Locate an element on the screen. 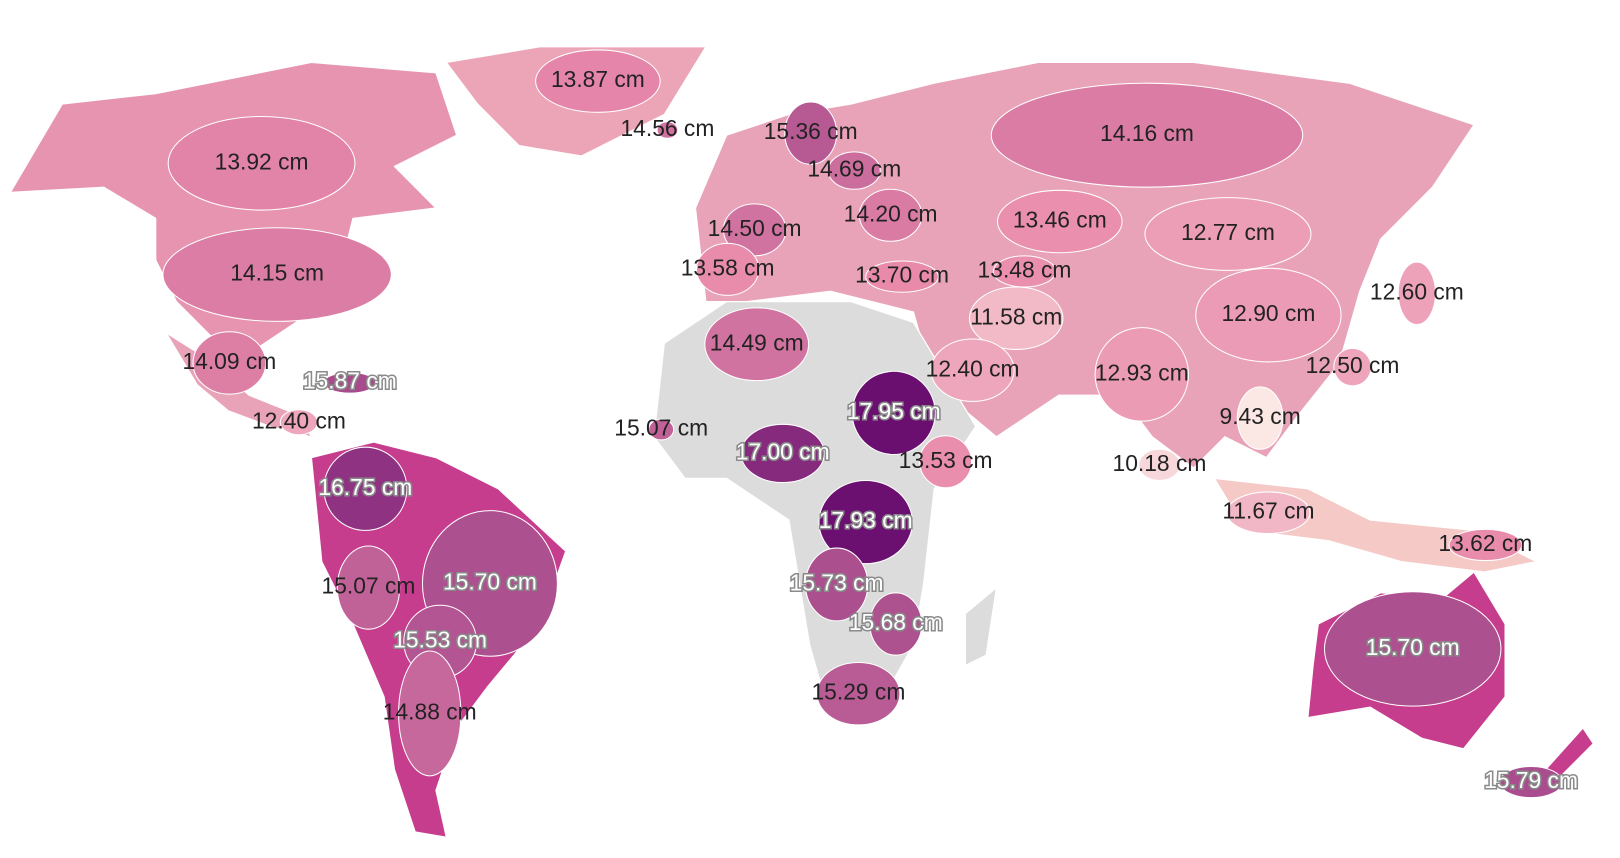 The image size is (1620, 858). value-label: 16.75 cm is located at coordinates (365, 487).